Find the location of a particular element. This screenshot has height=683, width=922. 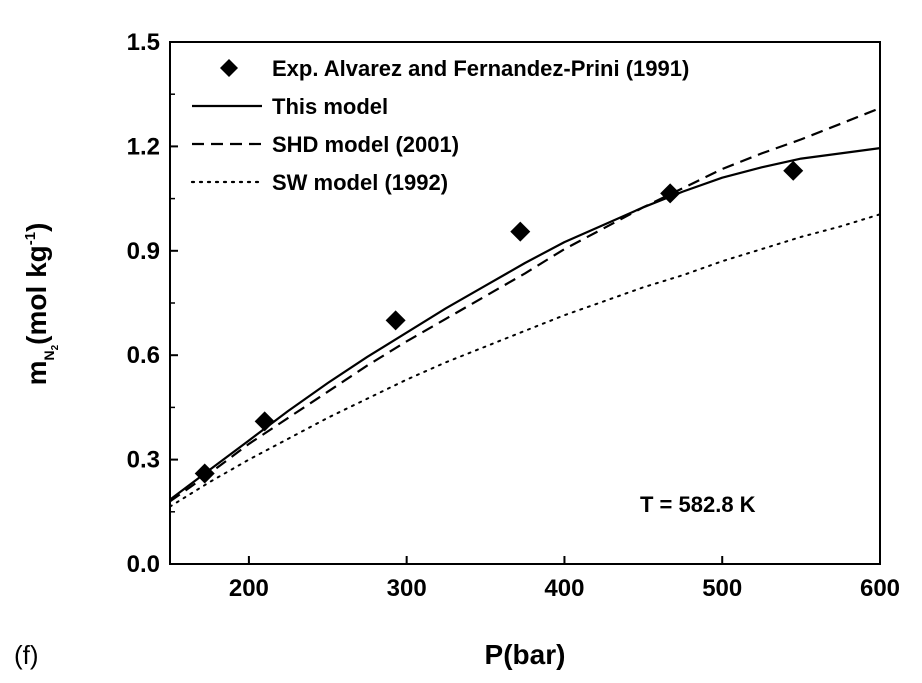

y-label-sup: -1 is located at coordinates (30, 238).